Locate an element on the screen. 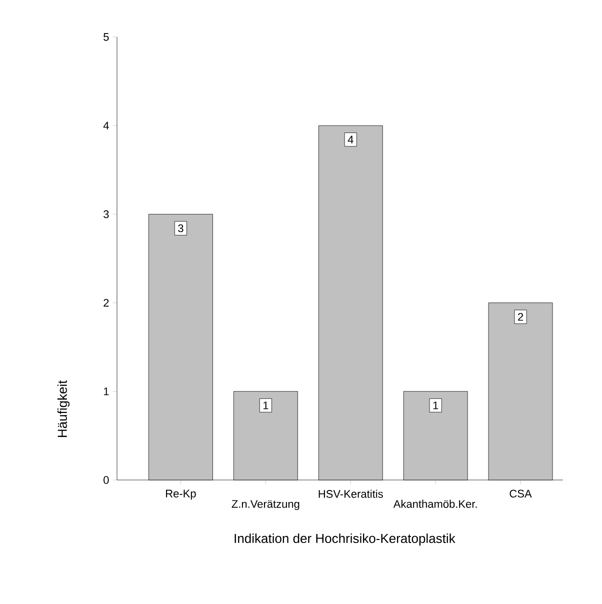 This screenshot has height=604, width=602. data-label: 4 is located at coordinates (351, 140).